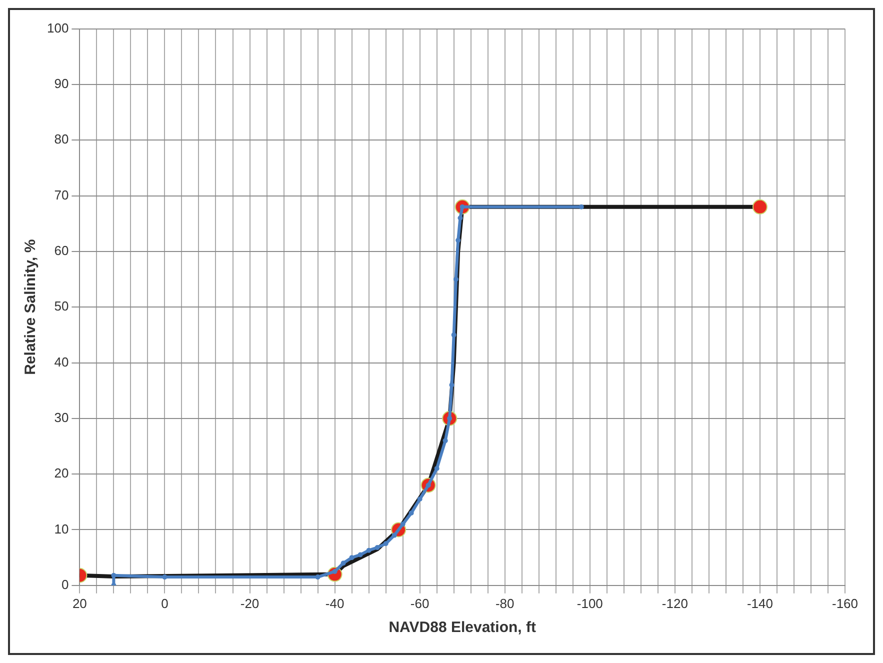  What do you see at coordinates (31, 307) in the screenshot?
I see `y-axis-title: Relative Salinity, %` at bounding box center [31, 307].